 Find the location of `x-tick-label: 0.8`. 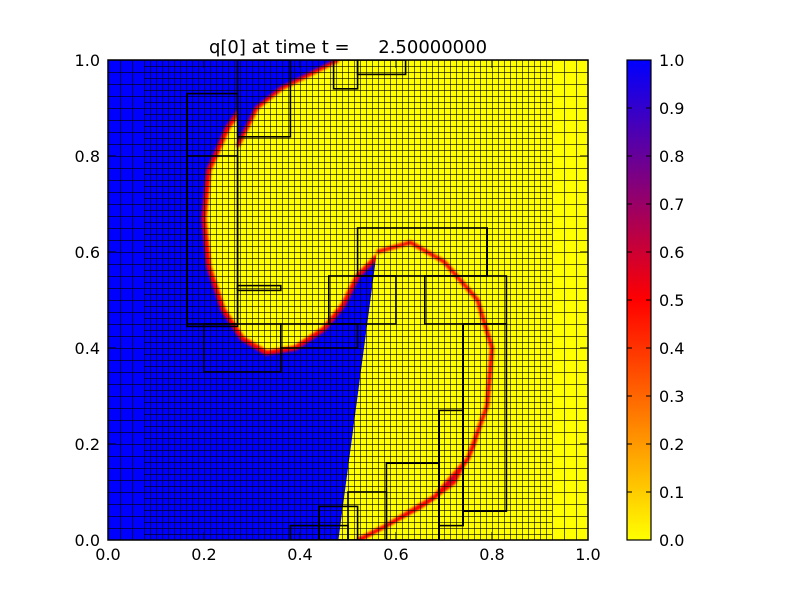

x-tick-label: 0.8 is located at coordinates (491, 554).